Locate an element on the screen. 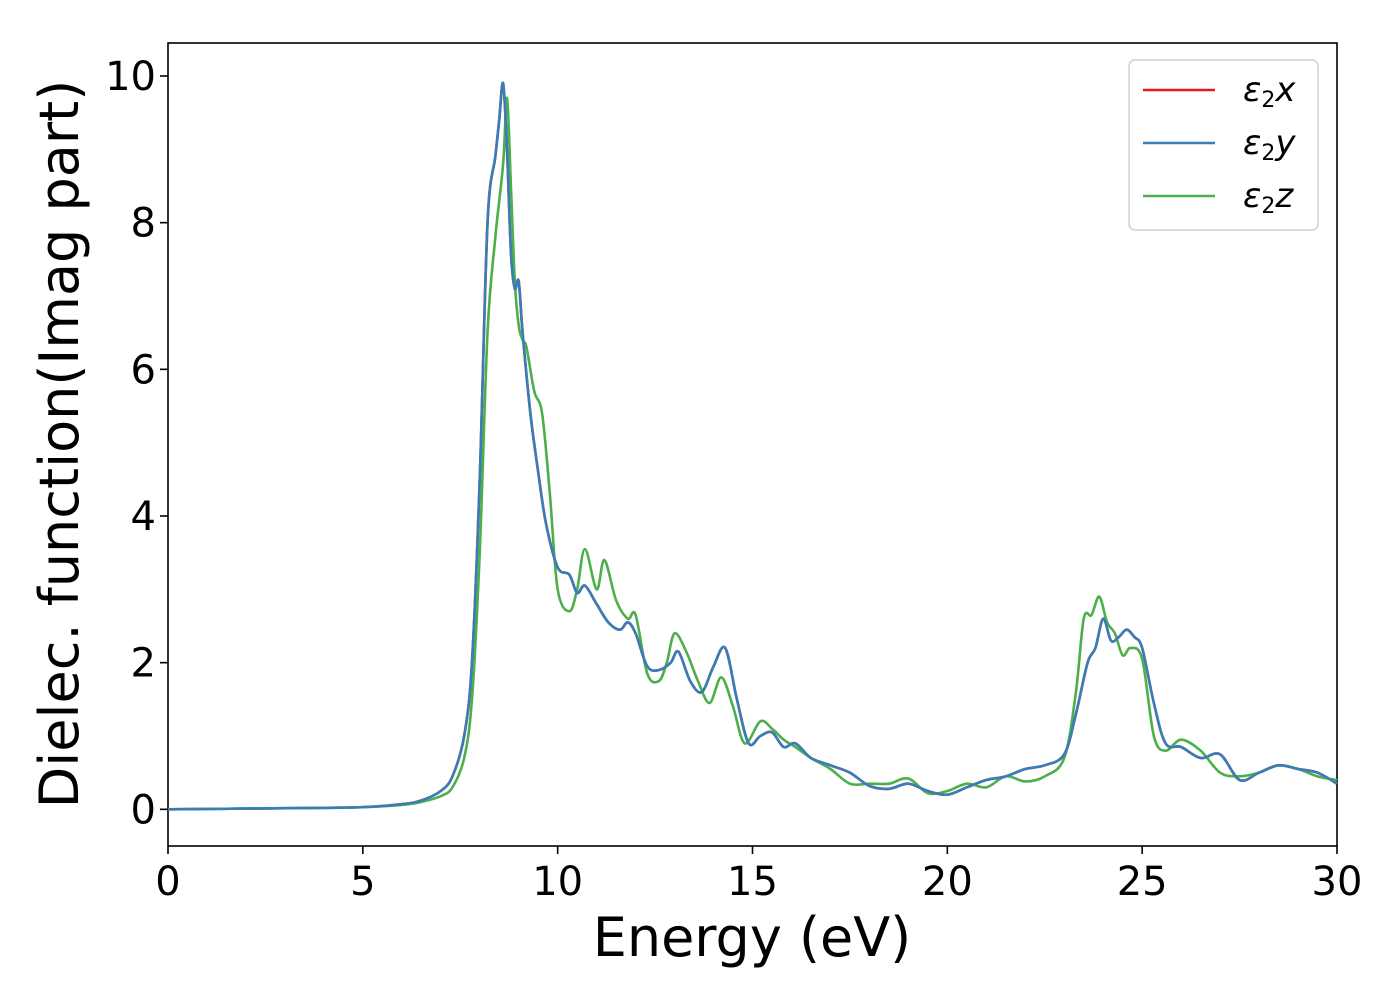  x-tick-label: 20 is located at coordinates (947, 882).